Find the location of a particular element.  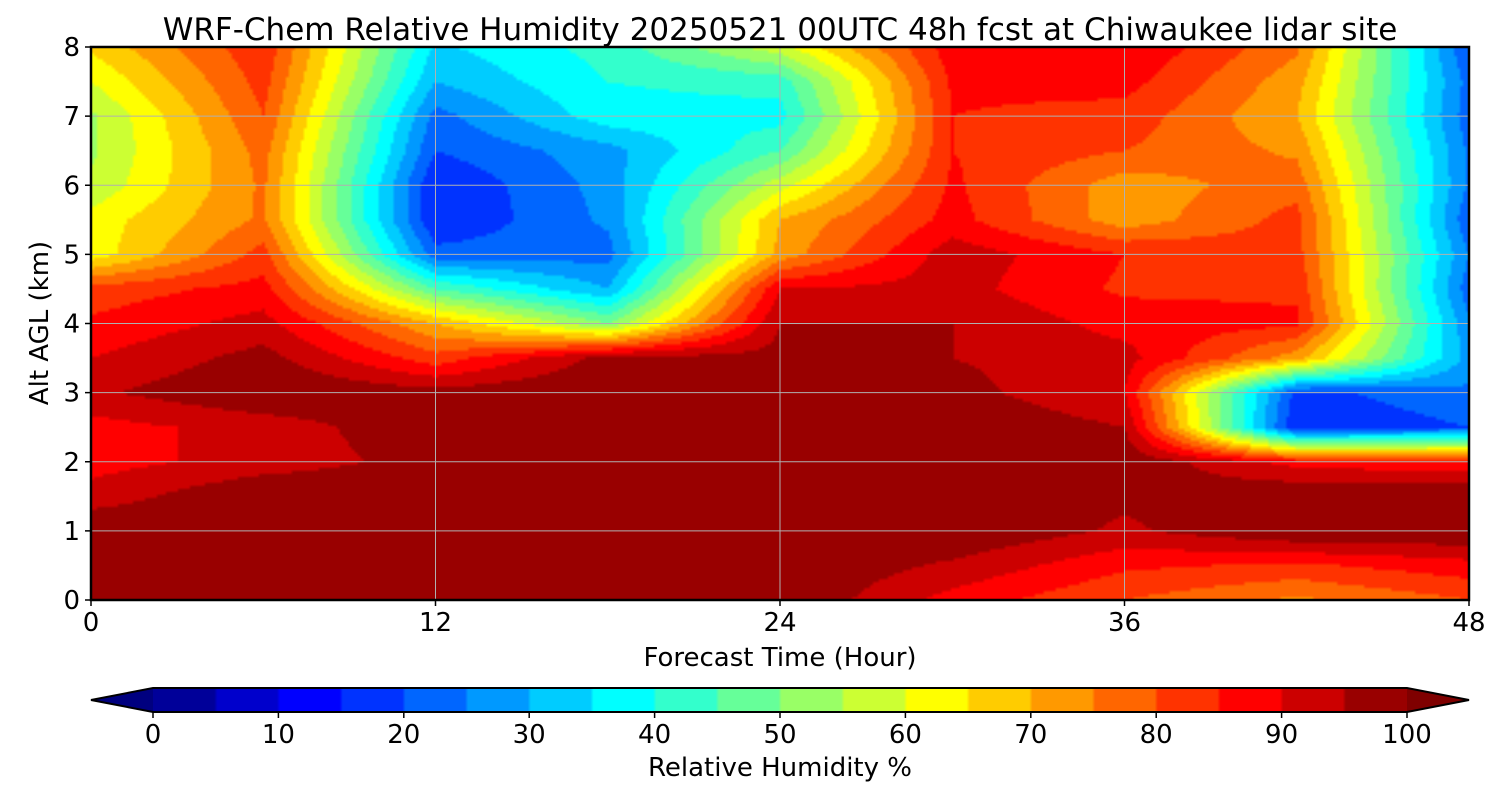

colorbar: 0 10 20 30 40 50 60 70 80 90 100 is located at coordinates (780, 718).